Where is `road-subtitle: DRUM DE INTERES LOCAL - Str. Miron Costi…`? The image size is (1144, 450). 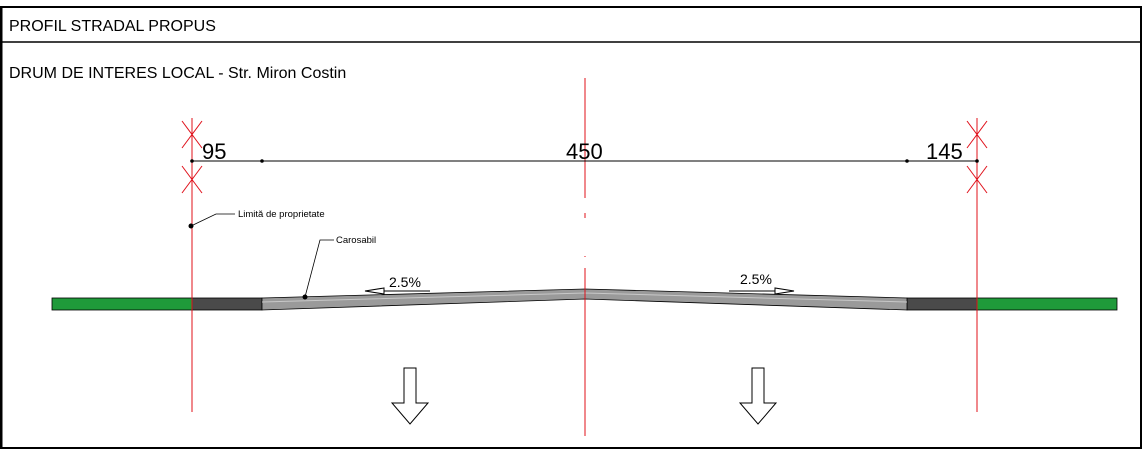 road-subtitle: DRUM DE INTERES LOCAL - Str. Miron Costi… is located at coordinates (177, 73).